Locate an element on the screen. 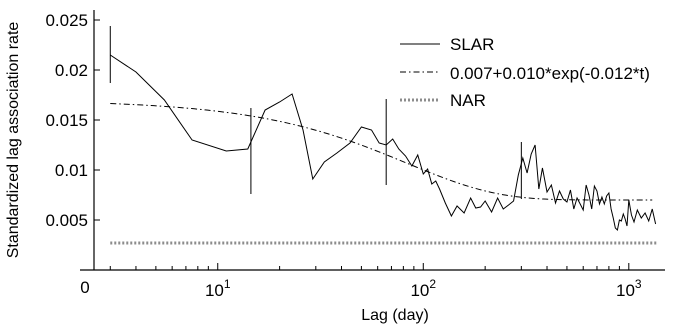 The height and width of the screenshot is (329, 678). x-axis-ticks: 10¹ 10² 10³ is located at coordinates (375, 281).